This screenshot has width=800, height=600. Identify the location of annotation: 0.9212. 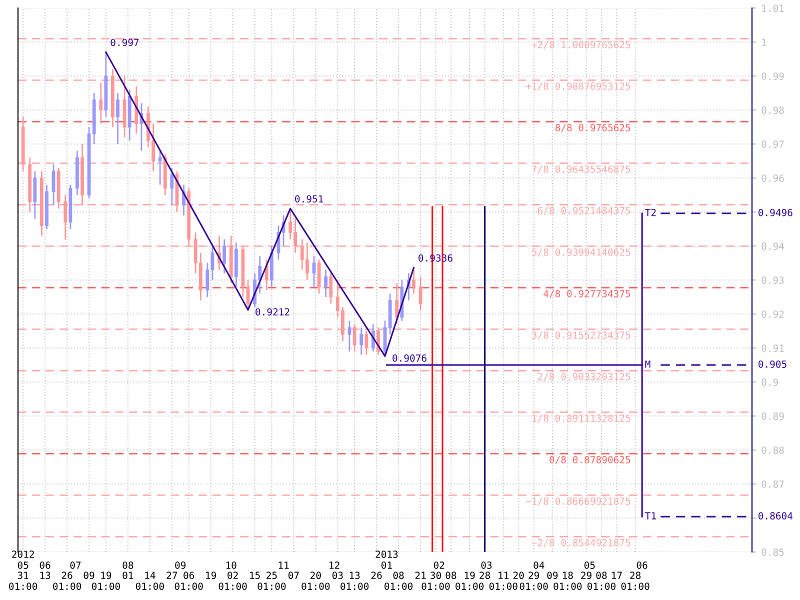
(273, 312).